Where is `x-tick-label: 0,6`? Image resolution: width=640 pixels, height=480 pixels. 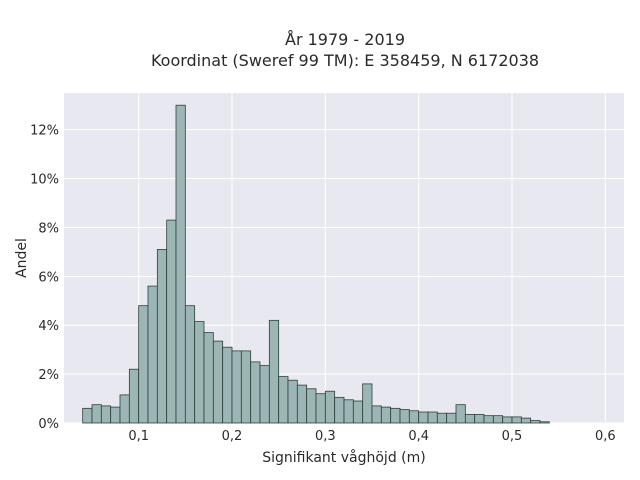
x-tick-label: 0,6 is located at coordinates (605, 436).